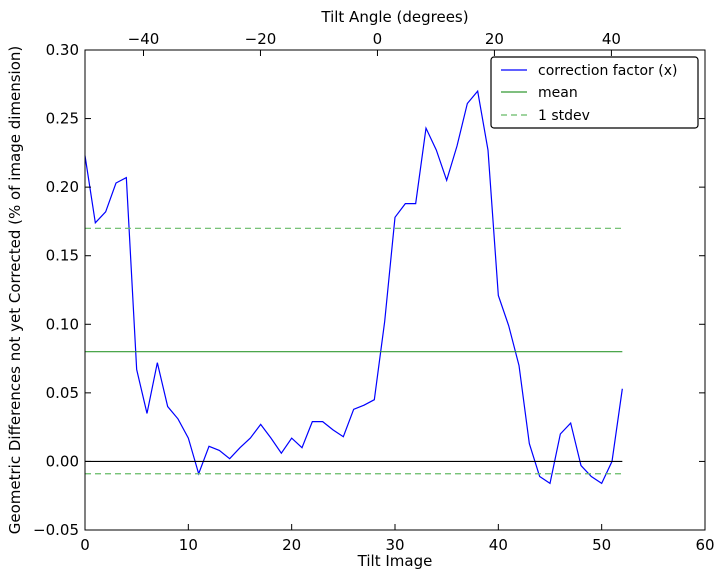 This screenshot has width=724, height=579. Describe the element at coordinates (62, 50) in the screenshot. I see `y-tick-label: 0.30` at that location.